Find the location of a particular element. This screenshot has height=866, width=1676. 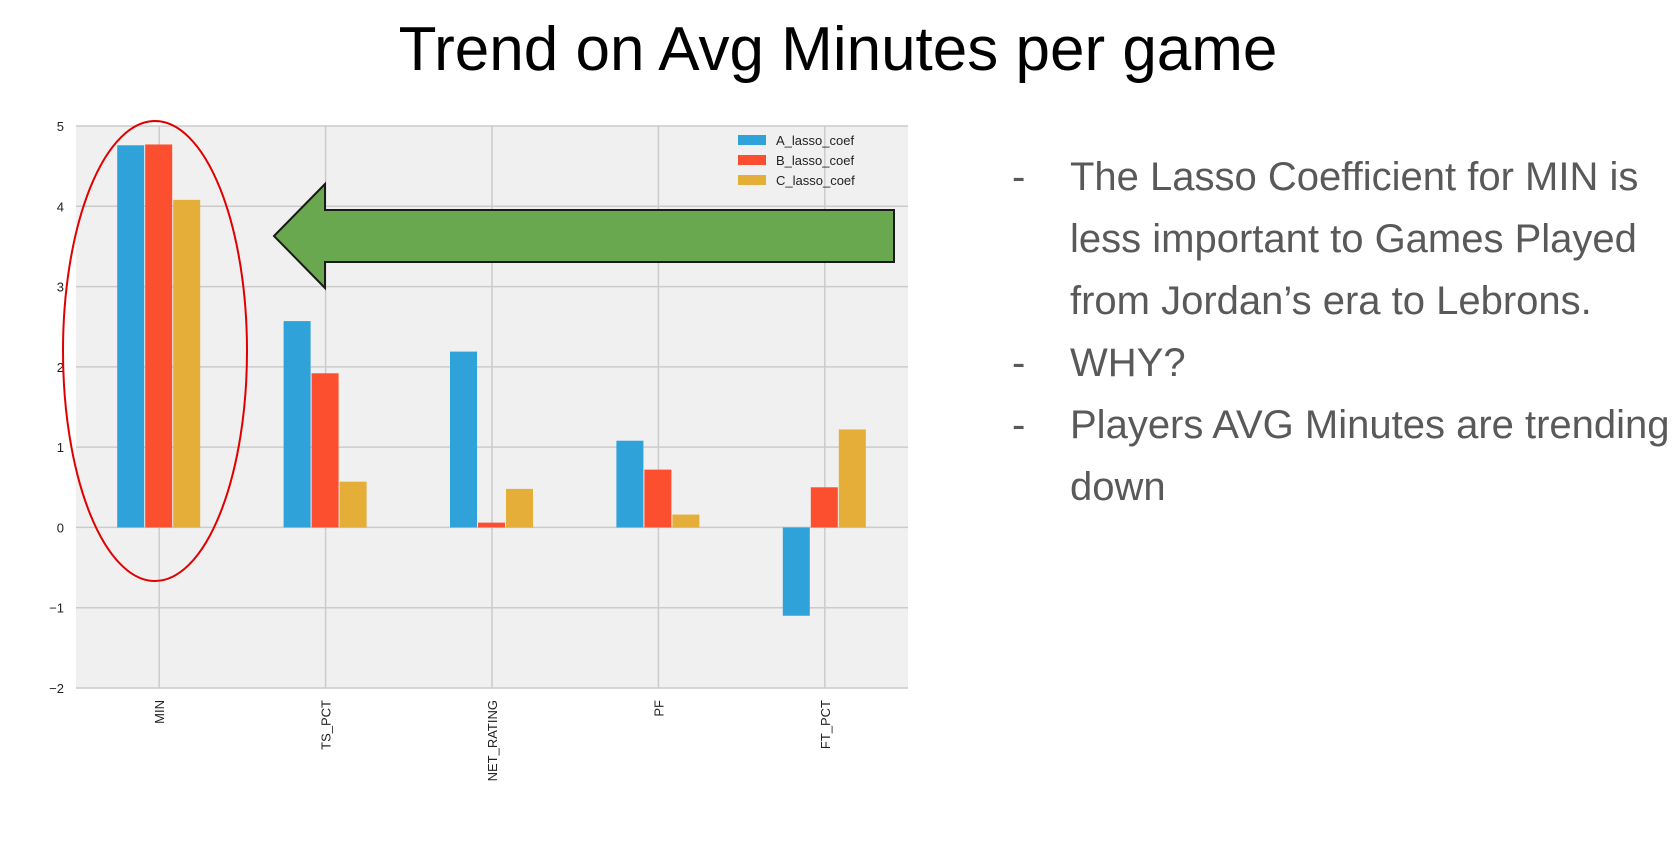

bar-a-lasso-coef-pf is located at coordinates (630, 484).